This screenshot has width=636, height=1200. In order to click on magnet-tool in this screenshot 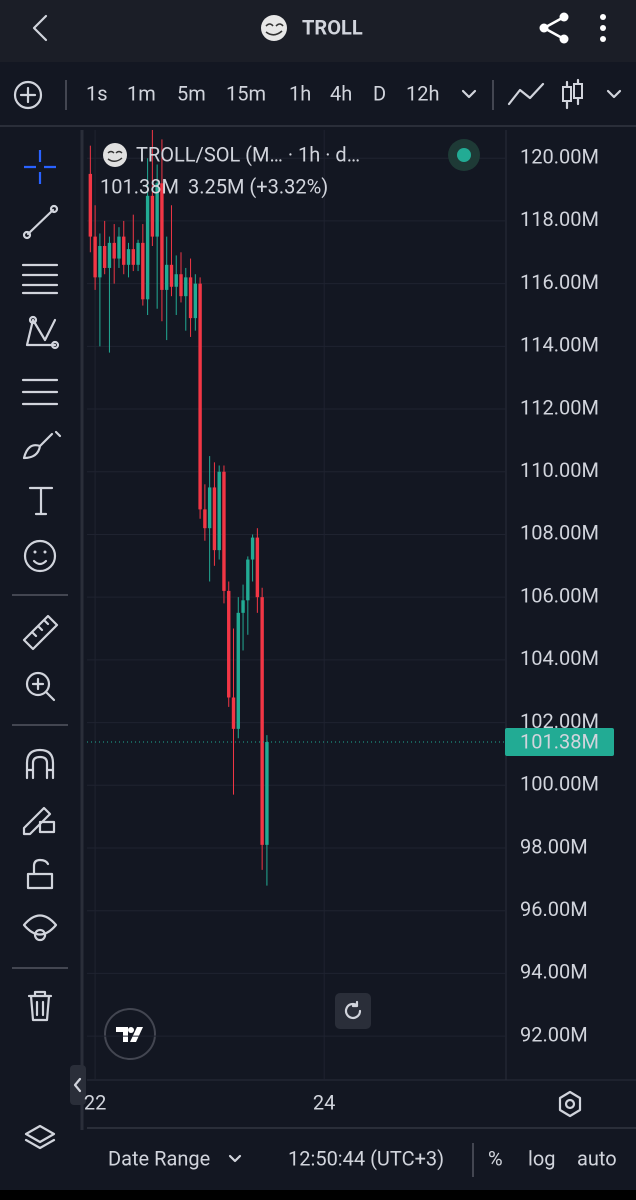, I will do `click(40, 764)`.